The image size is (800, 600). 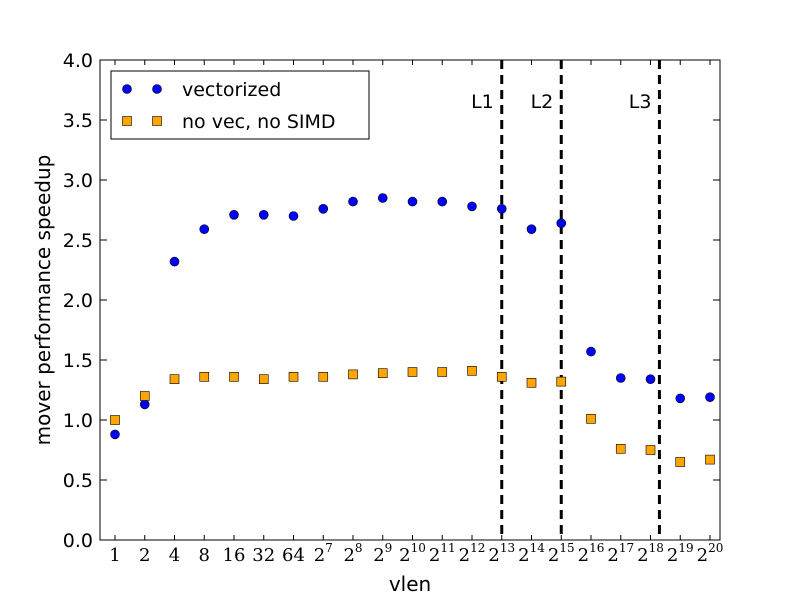 What do you see at coordinates (482, 102) in the screenshot?
I see `cache-label: L1` at bounding box center [482, 102].